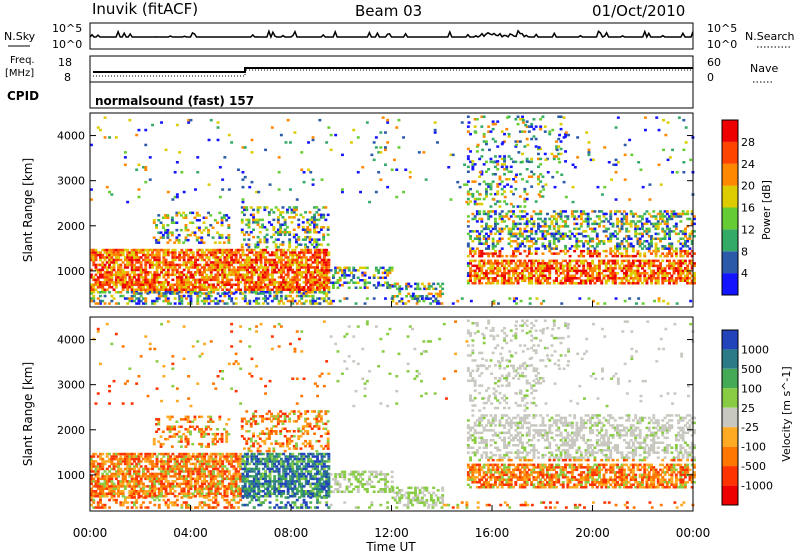 The width and height of the screenshot is (800, 554). Describe the element at coordinates (391, 34) in the screenshot. I see `nsky-line` at that location.